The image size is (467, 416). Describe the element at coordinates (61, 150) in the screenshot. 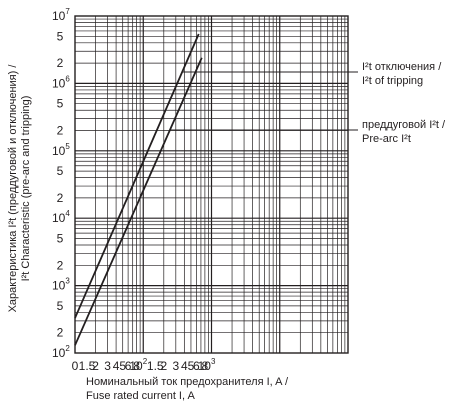

I see `y-tick-label: 10⁵` at that location.